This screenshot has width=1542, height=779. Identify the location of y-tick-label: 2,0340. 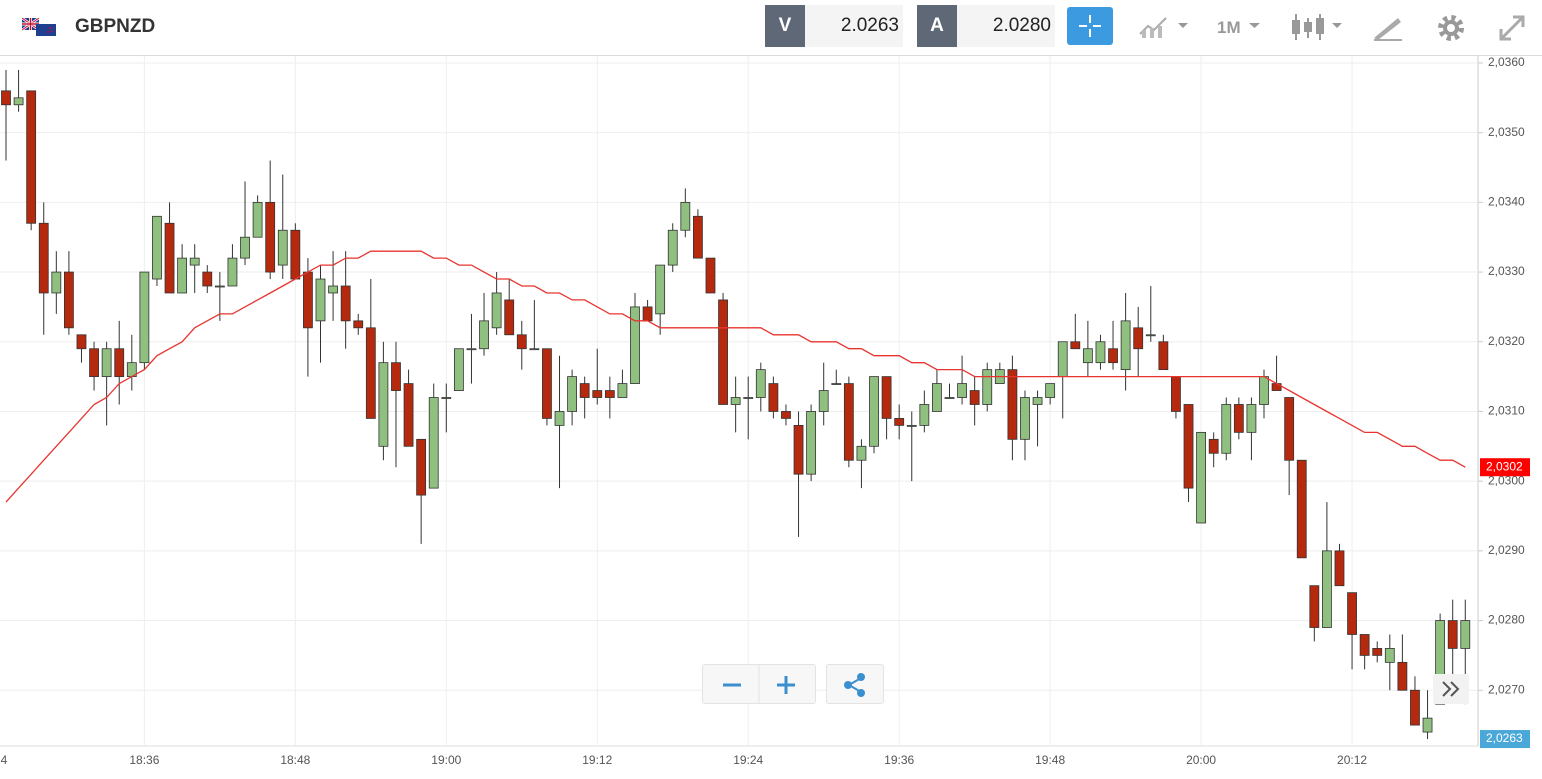
(1506, 202).